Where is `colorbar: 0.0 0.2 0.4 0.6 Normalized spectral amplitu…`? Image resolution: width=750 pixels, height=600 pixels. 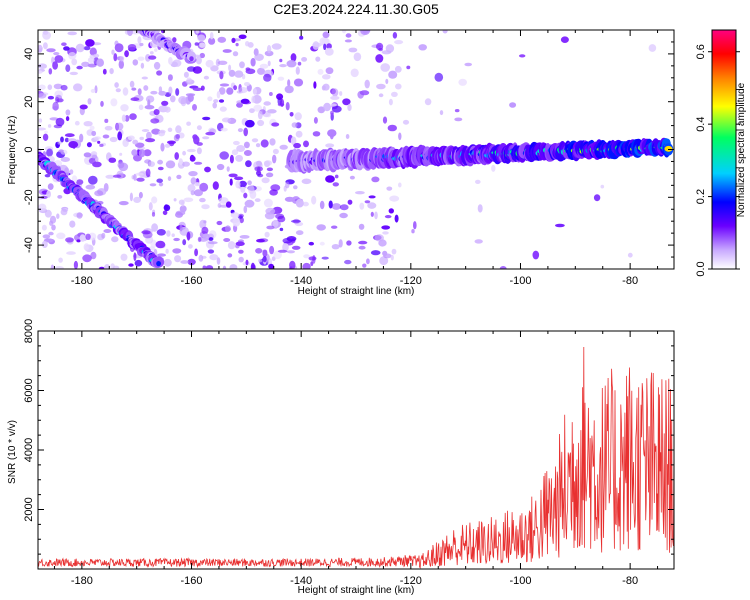
colorbar: 0.0 0.2 0.4 0.6 Normalized spectral amplitu… is located at coordinates (721, 153).